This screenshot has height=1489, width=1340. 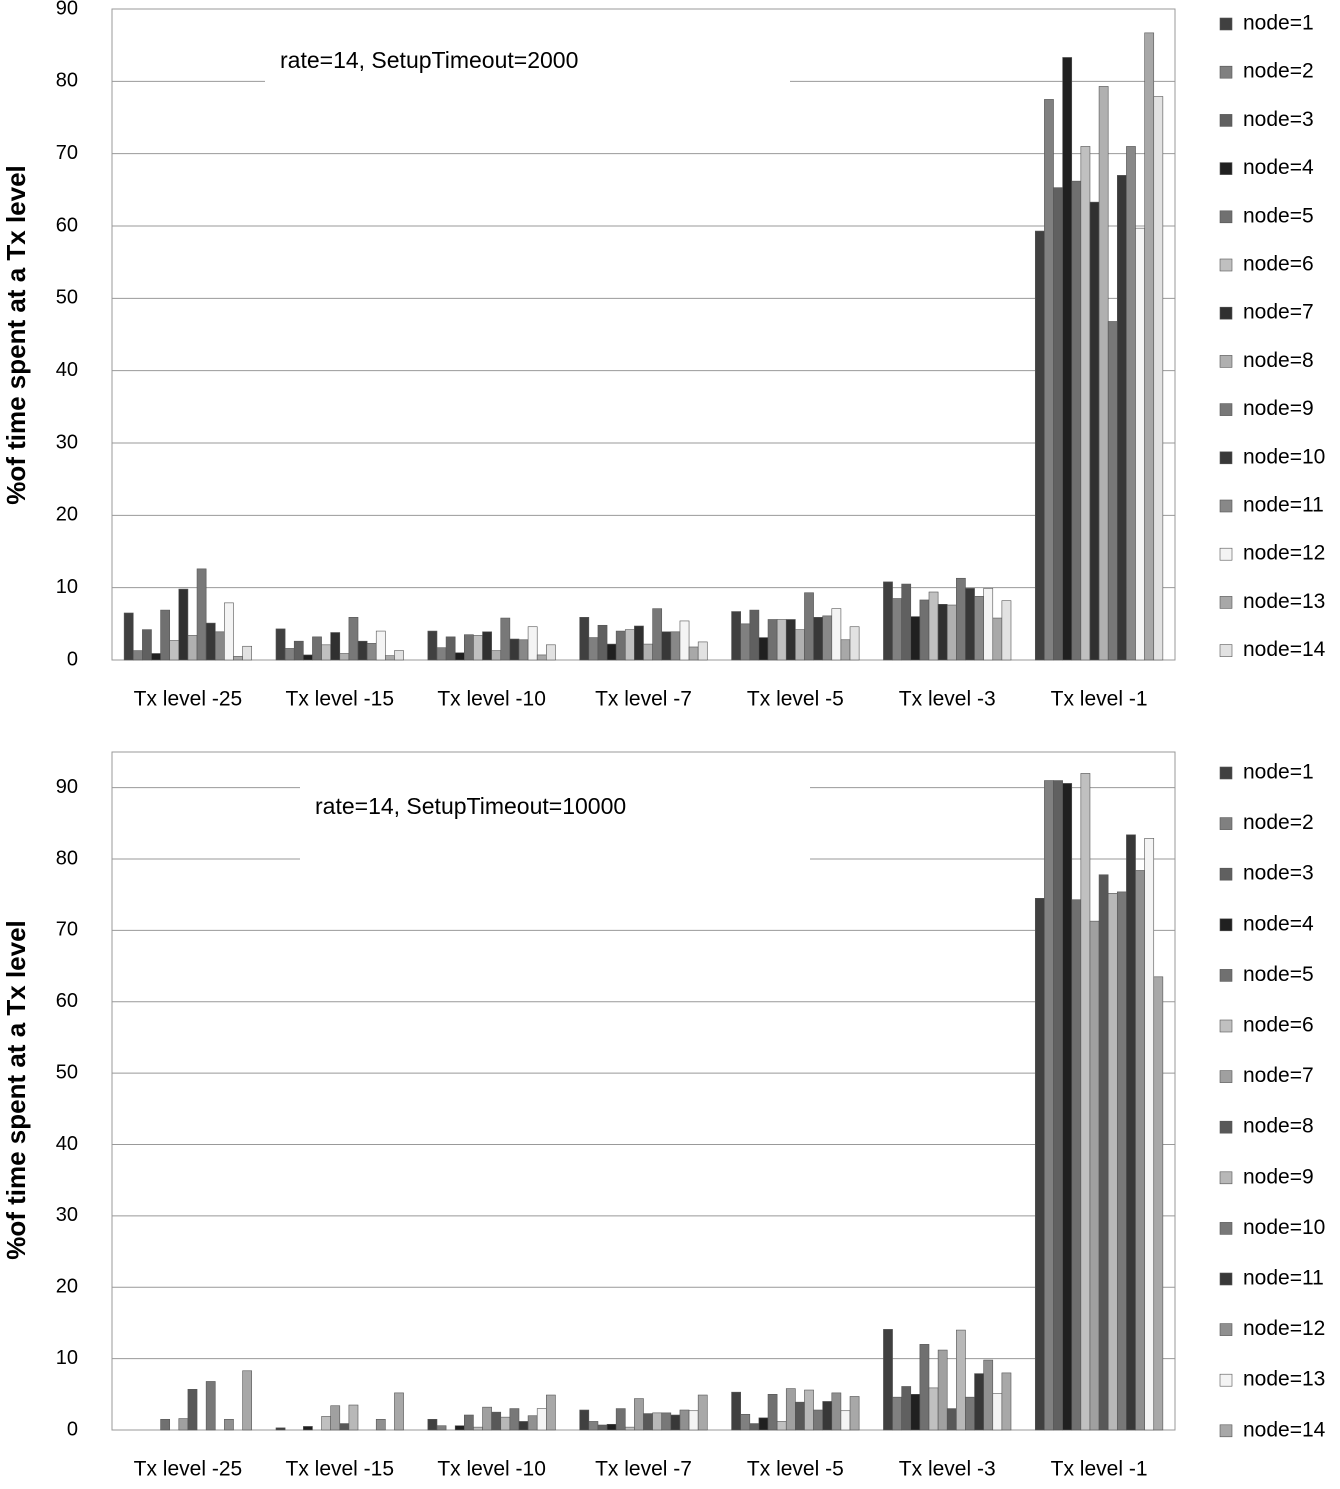 I want to click on legend-label: node=4, so click(x=1278, y=167).